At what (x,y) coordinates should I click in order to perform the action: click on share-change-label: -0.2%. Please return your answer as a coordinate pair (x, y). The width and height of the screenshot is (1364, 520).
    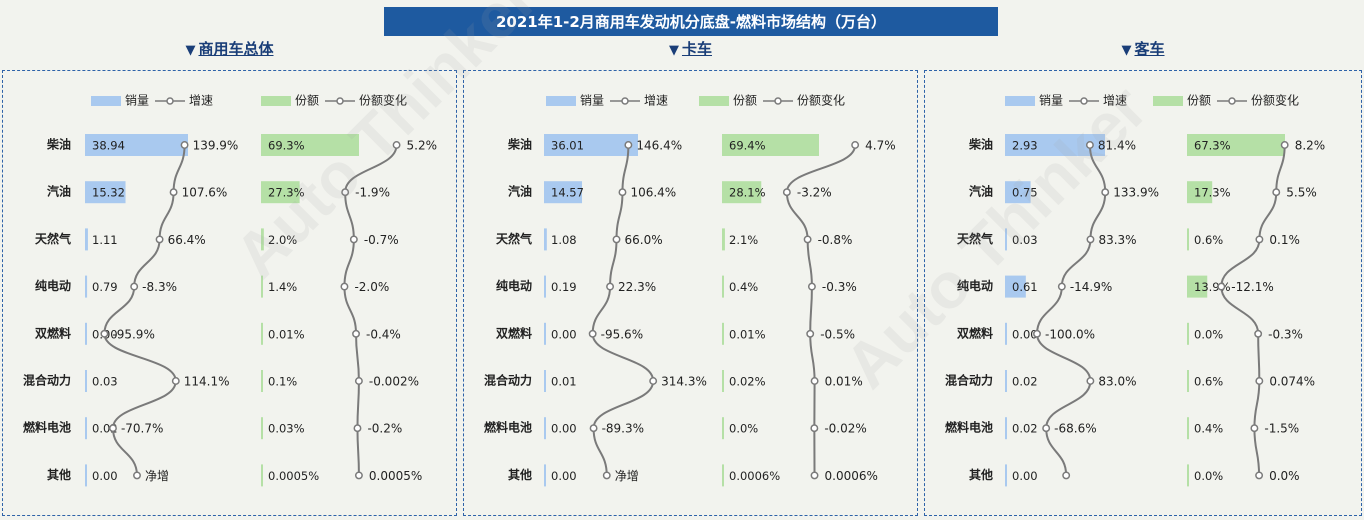
    Looking at the image, I should click on (384, 429).